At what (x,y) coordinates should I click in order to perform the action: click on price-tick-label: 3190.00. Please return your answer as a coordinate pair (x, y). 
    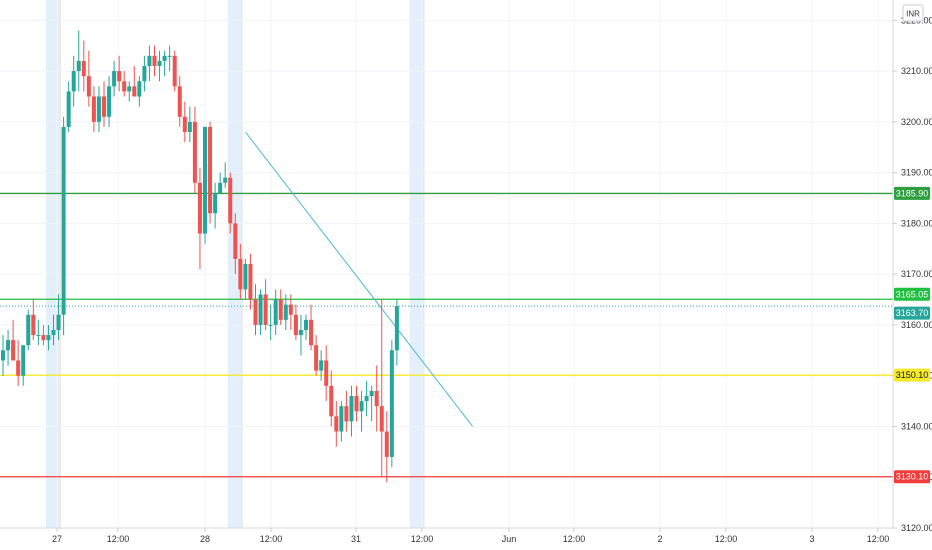
    Looking at the image, I should click on (916, 173).